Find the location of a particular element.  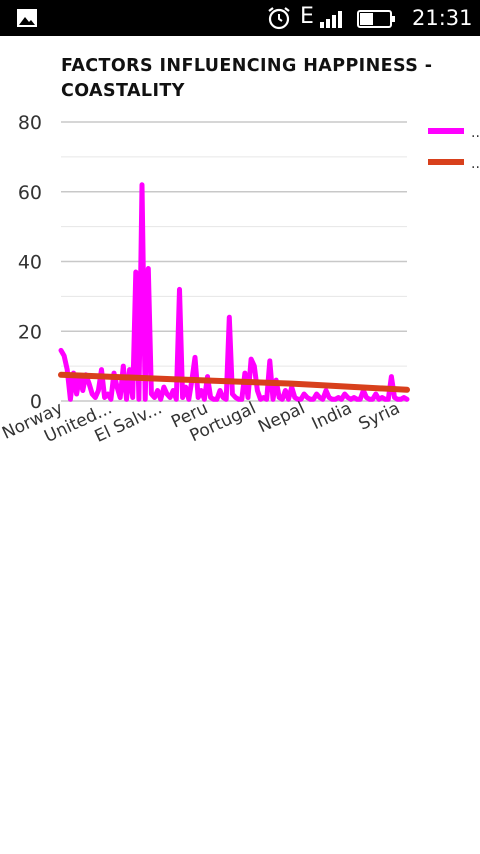

x-tick-label: Syria is located at coordinates (379, 416).